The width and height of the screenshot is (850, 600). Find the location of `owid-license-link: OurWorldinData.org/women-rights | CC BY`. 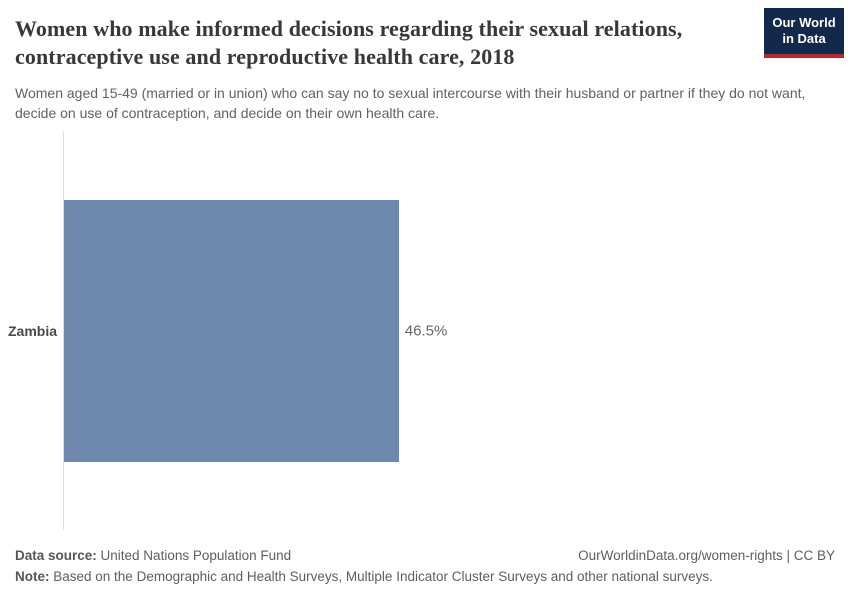

owid-license-link: OurWorldinData.org/women-rights | CC BY is located at coordinates (706, 555).